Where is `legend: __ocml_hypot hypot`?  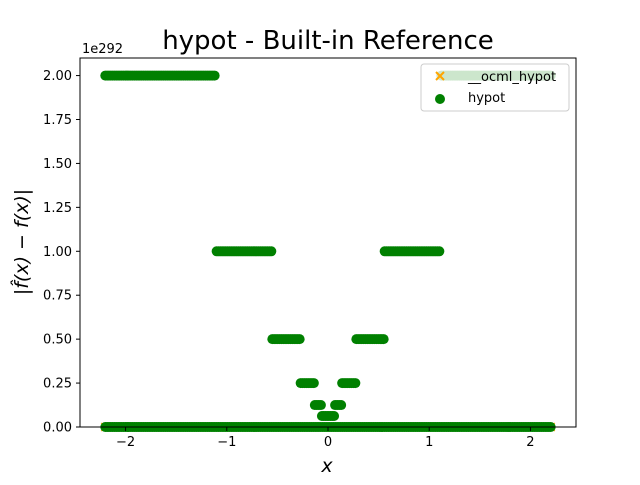 legend: __ocml_hypot hypot is located at coordinates (495, 87).